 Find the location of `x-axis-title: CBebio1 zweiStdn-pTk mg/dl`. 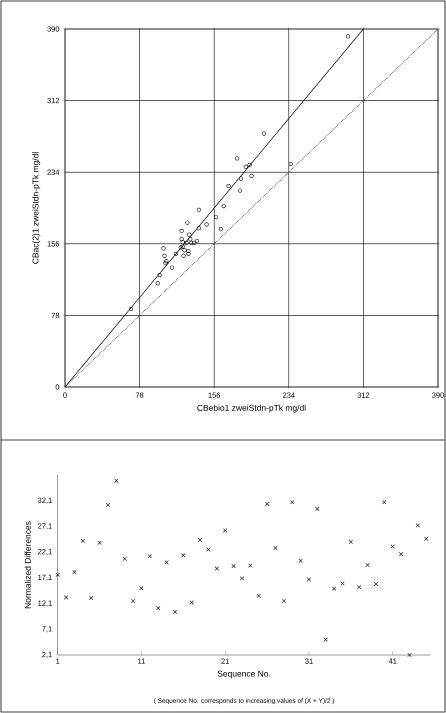

x-axis-title: CBebio1 zweiStdn-pTk mg/dl is located at coordinates (251, 408).